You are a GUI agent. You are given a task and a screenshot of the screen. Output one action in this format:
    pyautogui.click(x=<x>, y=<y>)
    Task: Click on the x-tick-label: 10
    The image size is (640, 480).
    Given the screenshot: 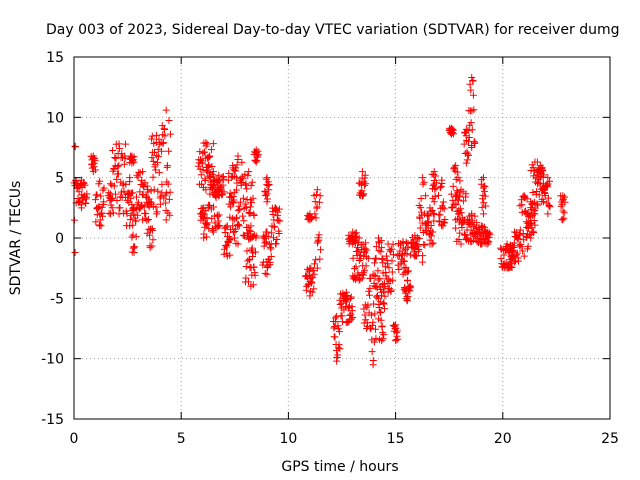 What is the action you would take?
    pyautogui.click(x=288, y=439)
    